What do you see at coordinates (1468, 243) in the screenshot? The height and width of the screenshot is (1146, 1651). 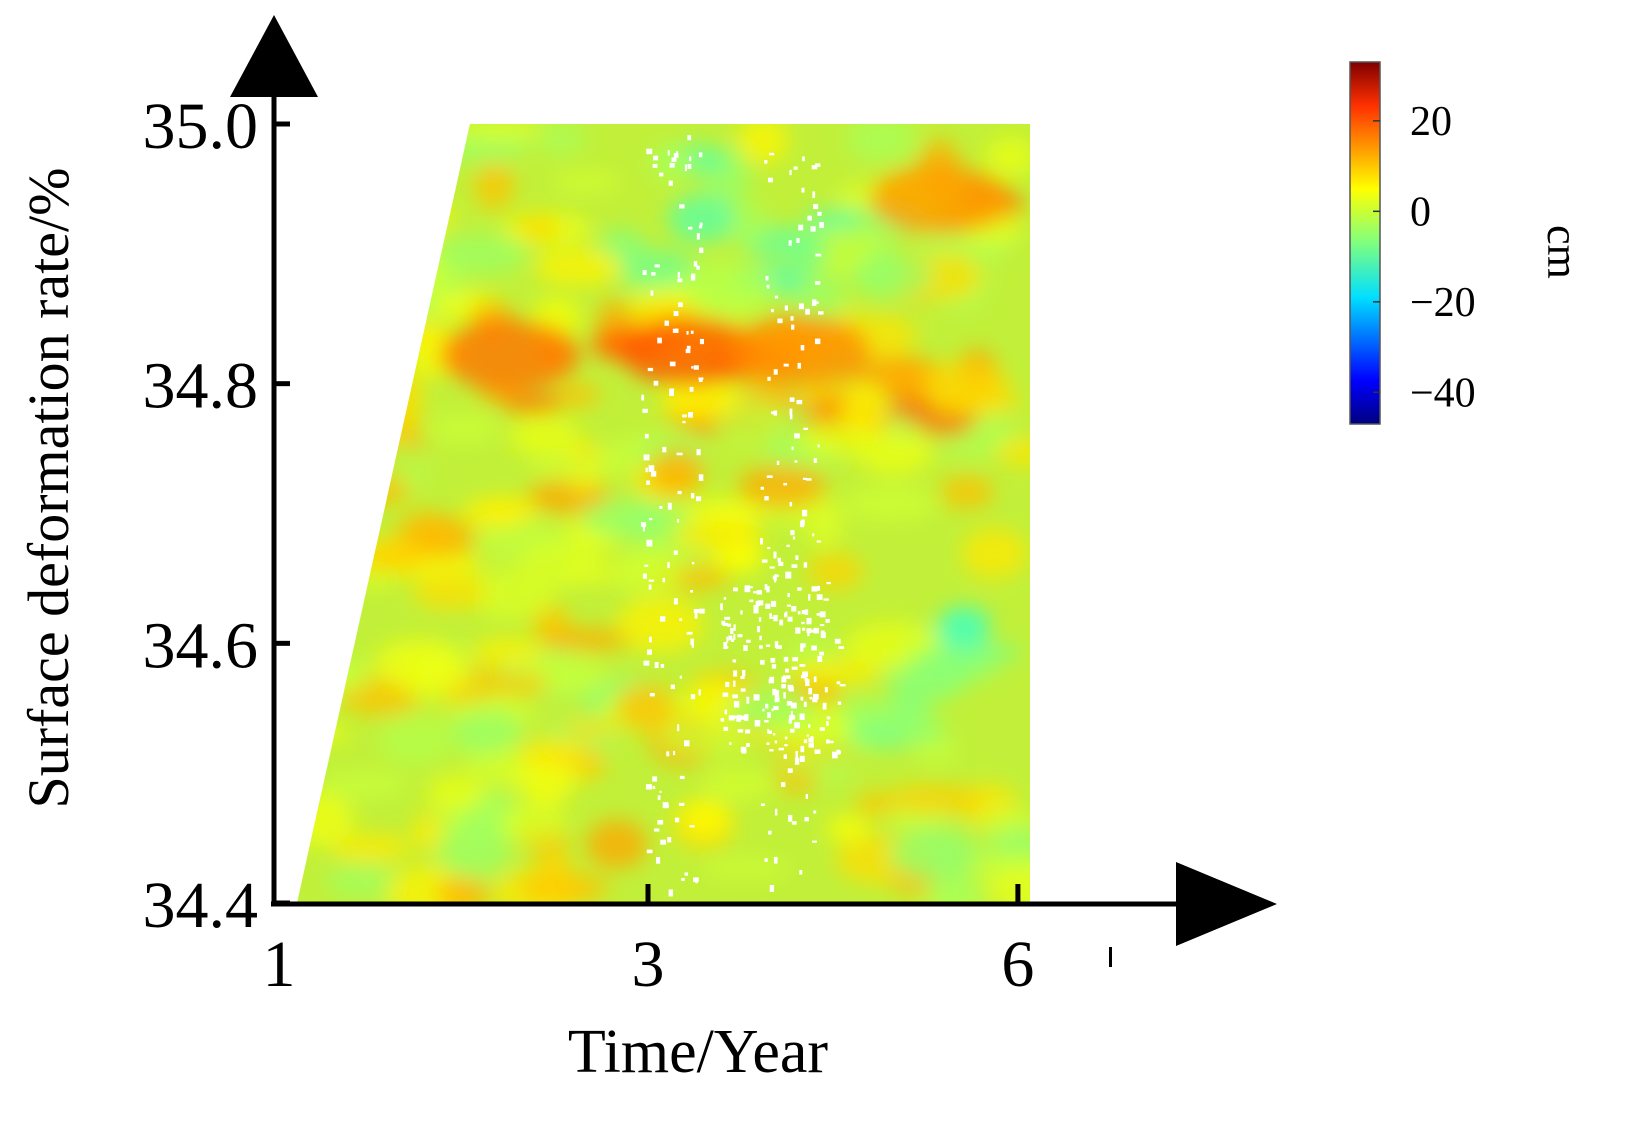 I see `colorbar: 20 0 −20 −40 cm` at bounding box center [1468, 243].